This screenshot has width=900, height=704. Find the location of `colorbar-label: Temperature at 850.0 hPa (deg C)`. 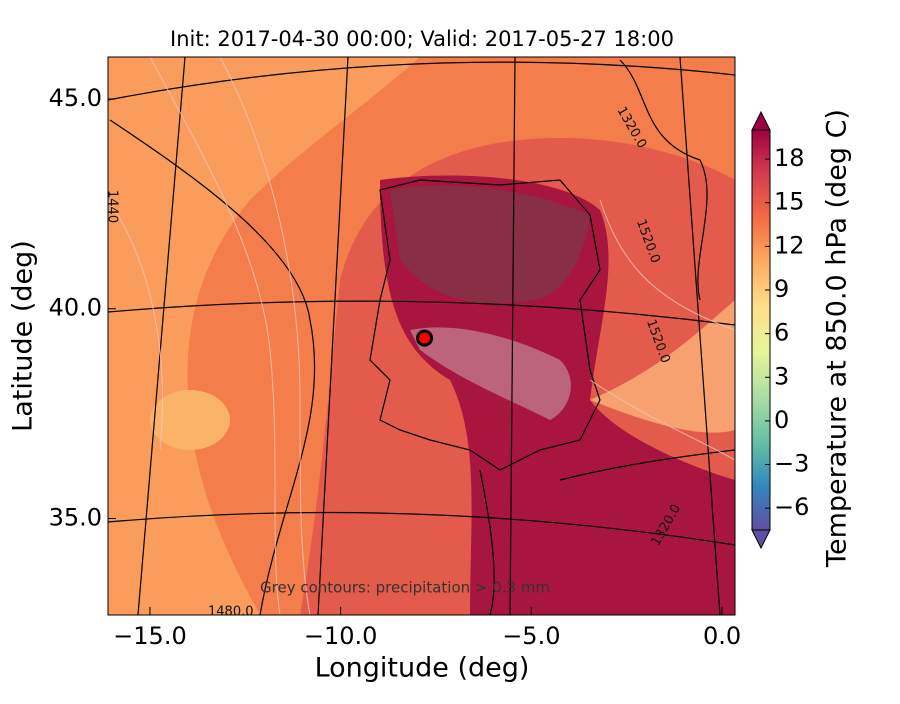

colorbar-label: Temperature at 850.0 hPa (deg C) is located at coordinates (837, 338).